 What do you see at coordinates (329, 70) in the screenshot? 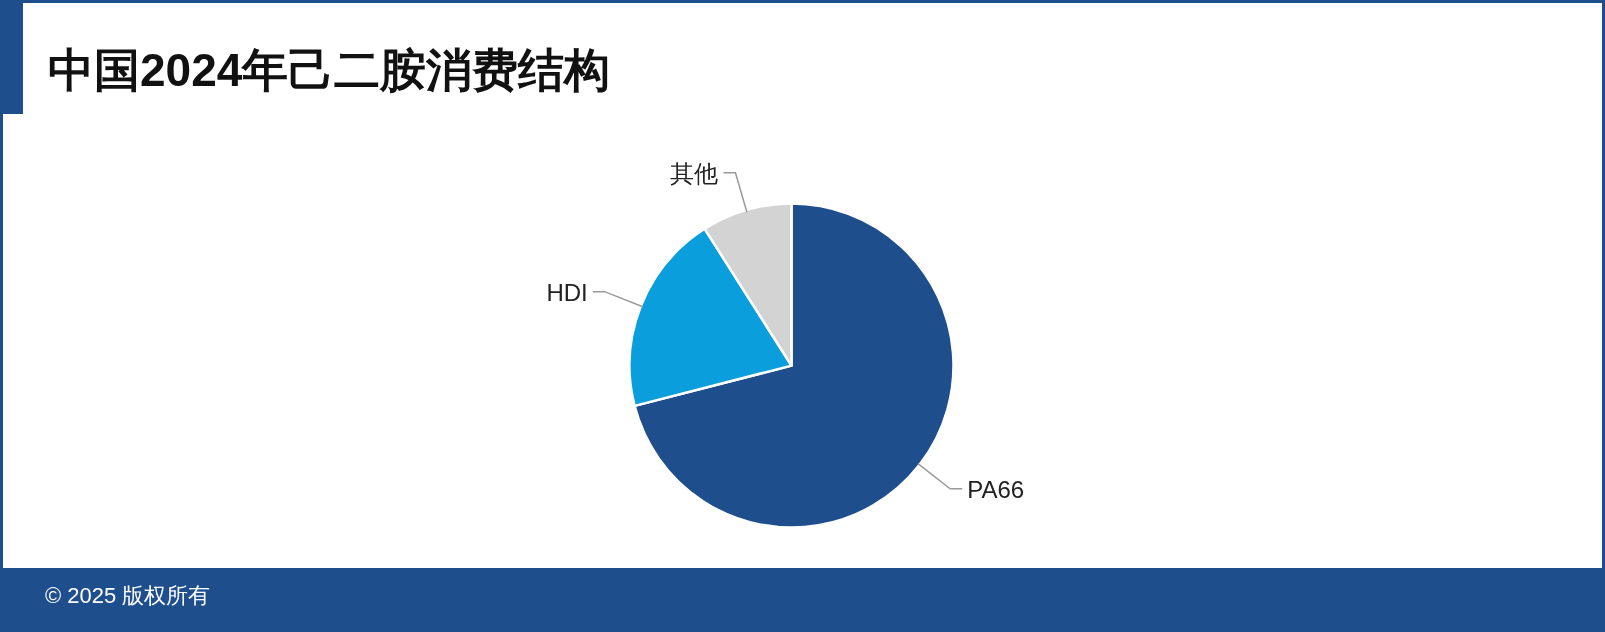
I see `chart-title: 中国2024年己二胺消费结构` at bounding box center [329, 70].